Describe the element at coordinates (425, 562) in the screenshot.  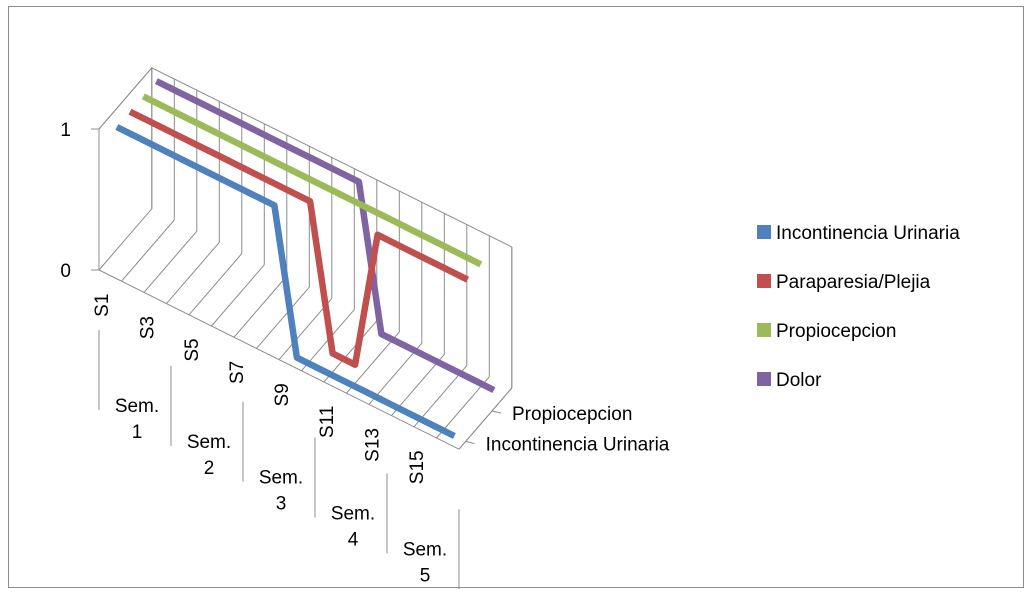
I see `x-group-label-5: Sem. 5` at that location.